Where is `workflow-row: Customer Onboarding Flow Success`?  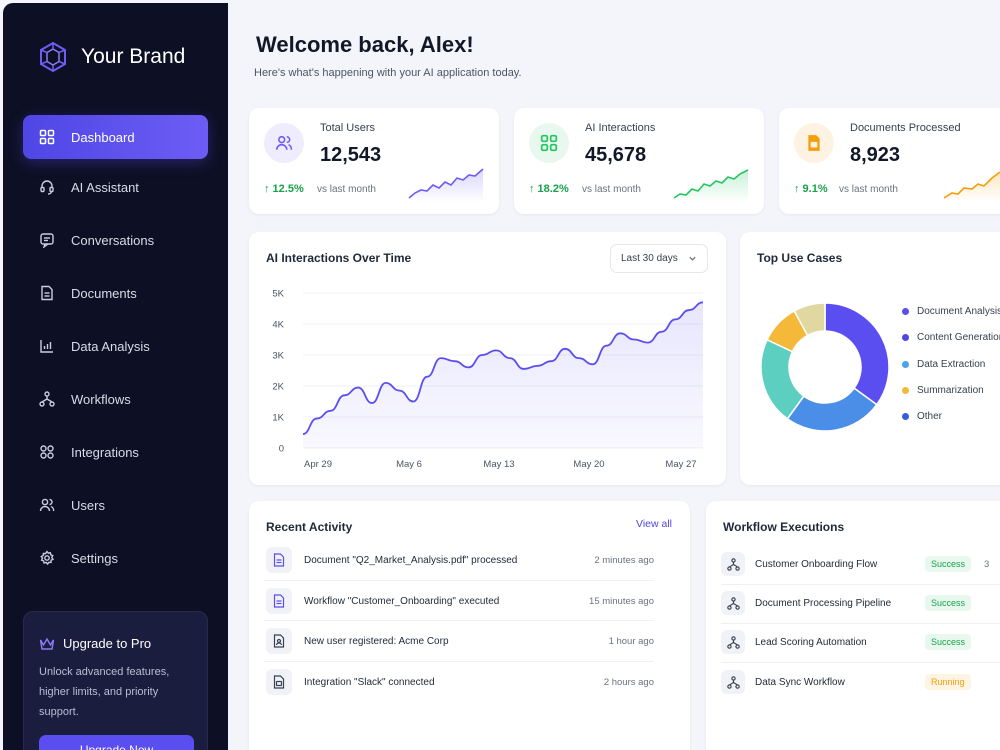 workflow-row: Customer Onboarding Flow Success is located at coordinates (860, 564).